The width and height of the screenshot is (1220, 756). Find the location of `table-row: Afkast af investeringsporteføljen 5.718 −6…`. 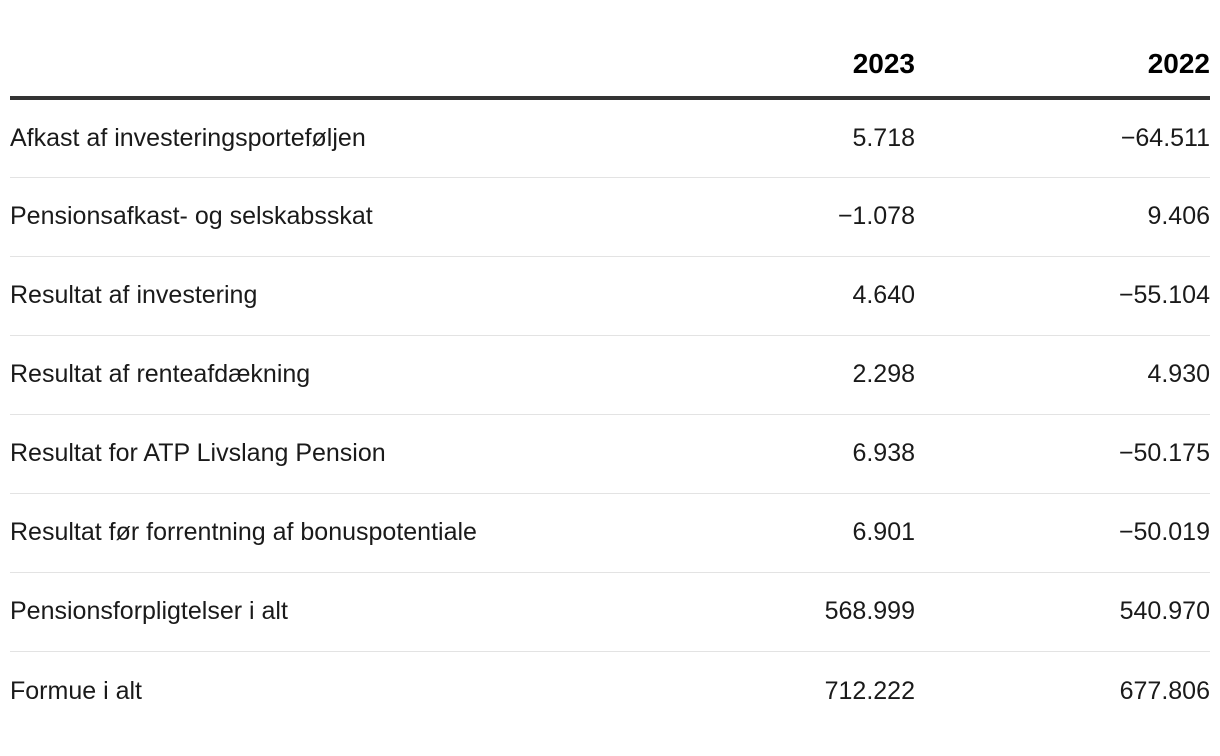

table-row: Afkast af investeringsporteføljen 5.718 −6… is located at coordinates (610, 138).